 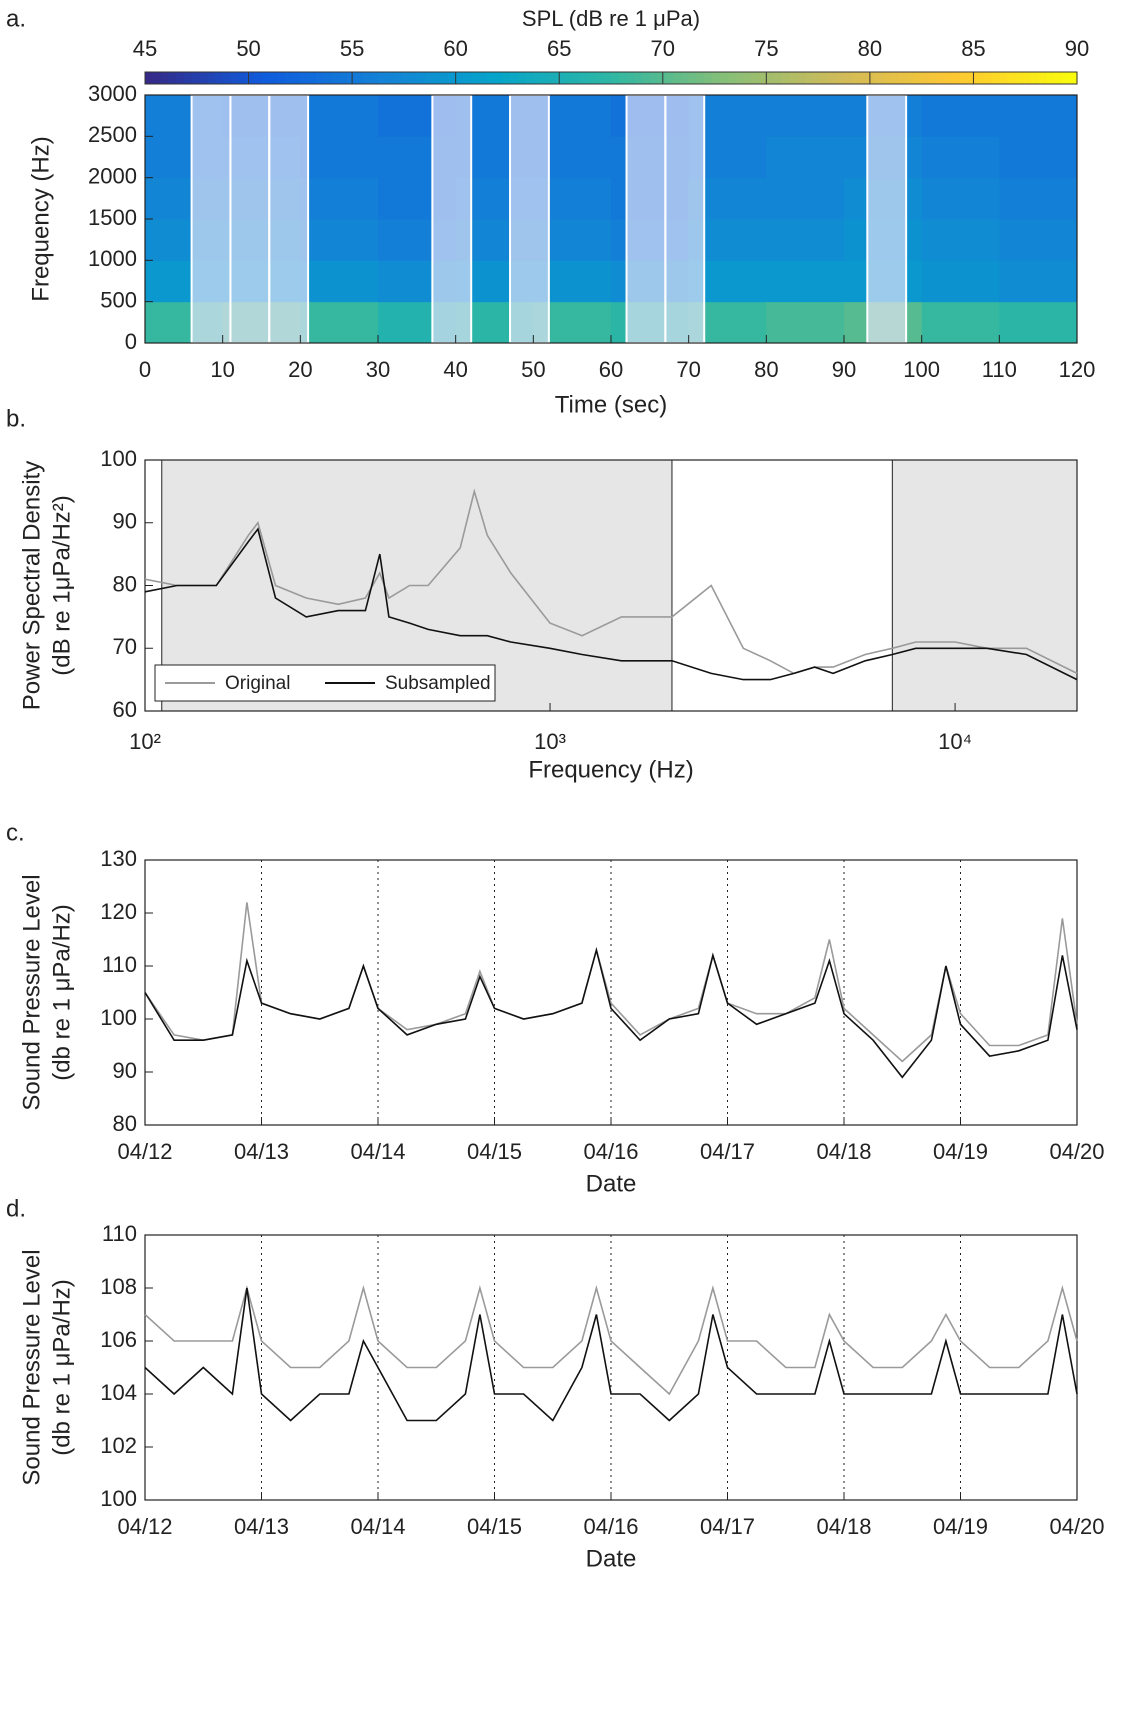 I want to click on x-tick-label: 80, so click(x=766, y=369).